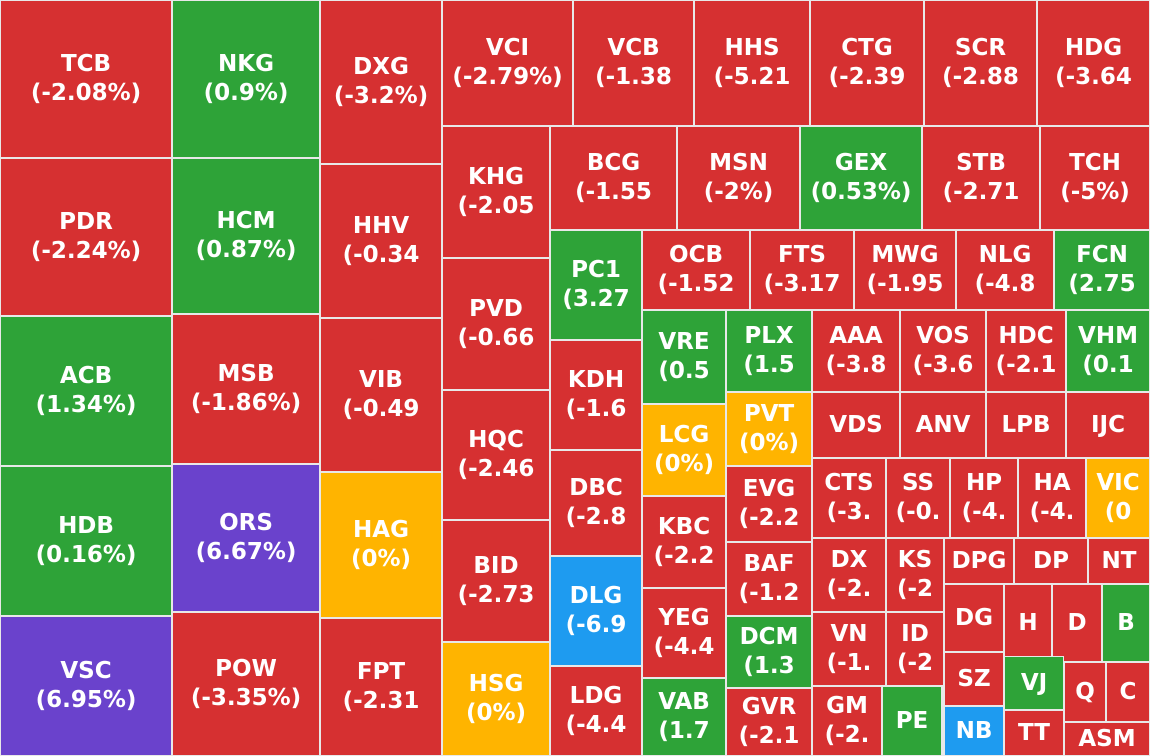  What do you see at coordinates (246, 236) in the screenshot?
I see `tile-hcm: HCM (0.87%)` at bounding box center [246, 236].